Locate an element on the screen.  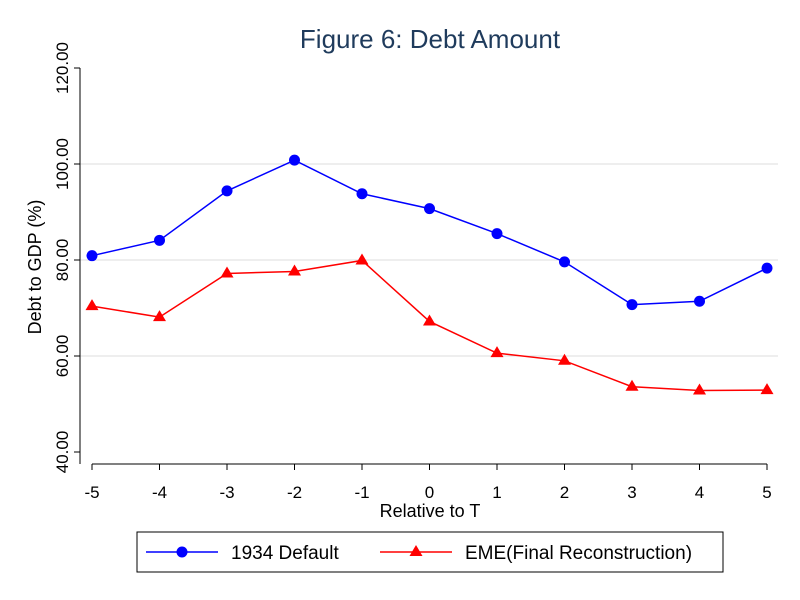
legend-marker-1934-default is located at coordinates (182, 552).